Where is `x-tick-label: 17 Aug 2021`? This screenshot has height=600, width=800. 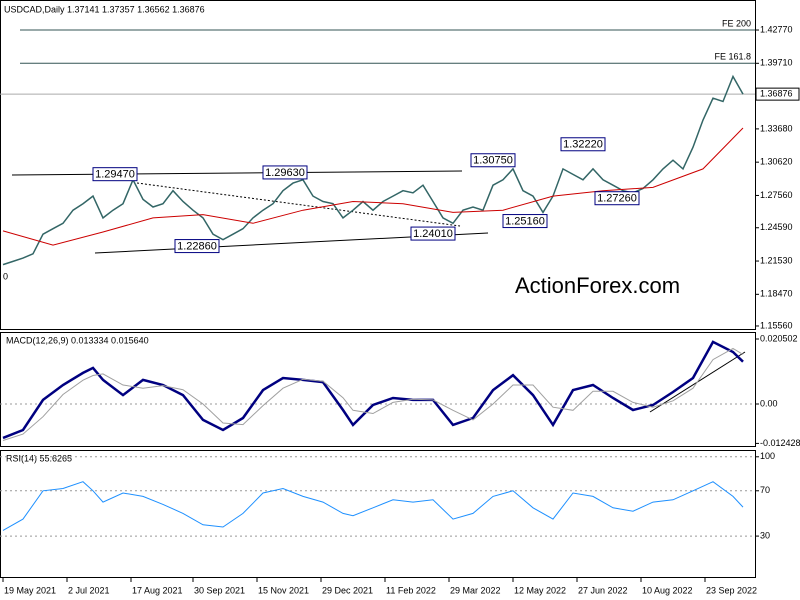 x-tick-label: 17 Aug 2021 is located at coordinates (157, 590).